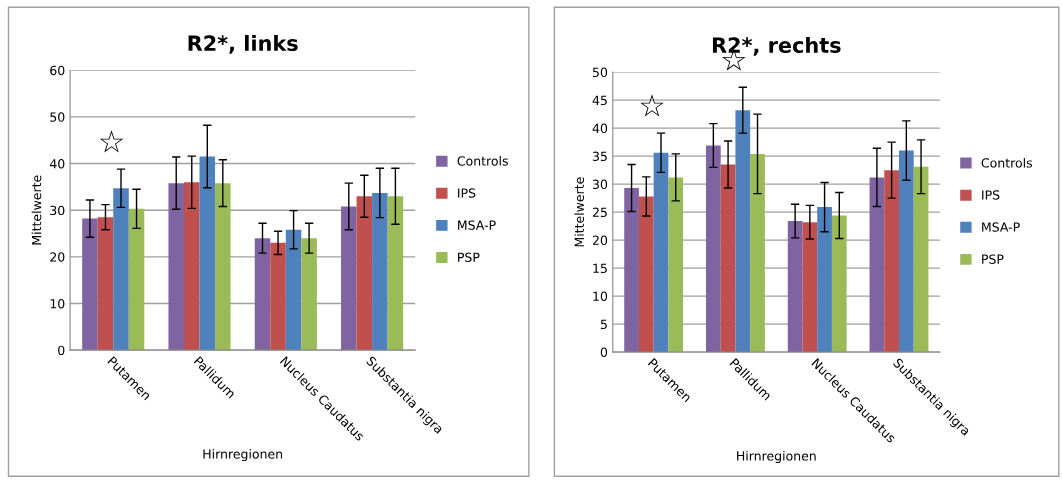  What do you see at coordinates (603, 324) in the screenshot?
I see `y-tick-label: 5` at bounding box center [603, 324].